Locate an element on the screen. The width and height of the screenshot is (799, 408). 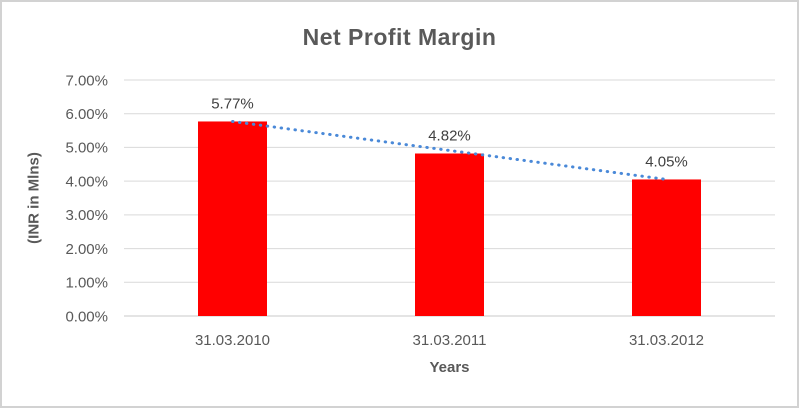
x-tick-label: 31.03.2010 is located at coordinates (232, 340).